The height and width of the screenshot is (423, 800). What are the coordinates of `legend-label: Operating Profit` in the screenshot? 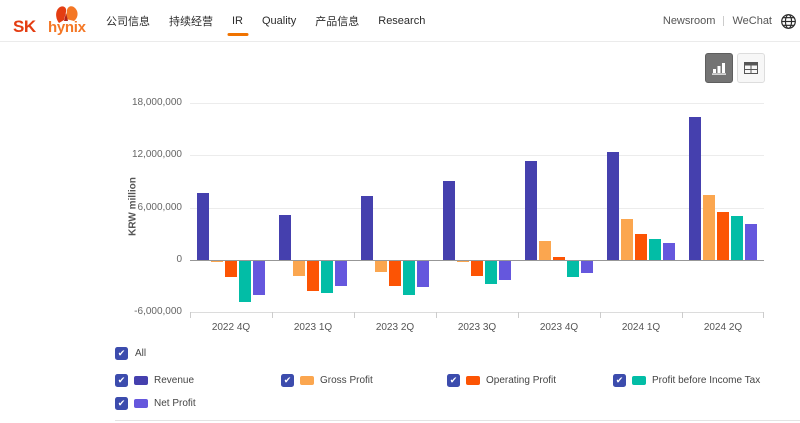 It's located at (521, 380).